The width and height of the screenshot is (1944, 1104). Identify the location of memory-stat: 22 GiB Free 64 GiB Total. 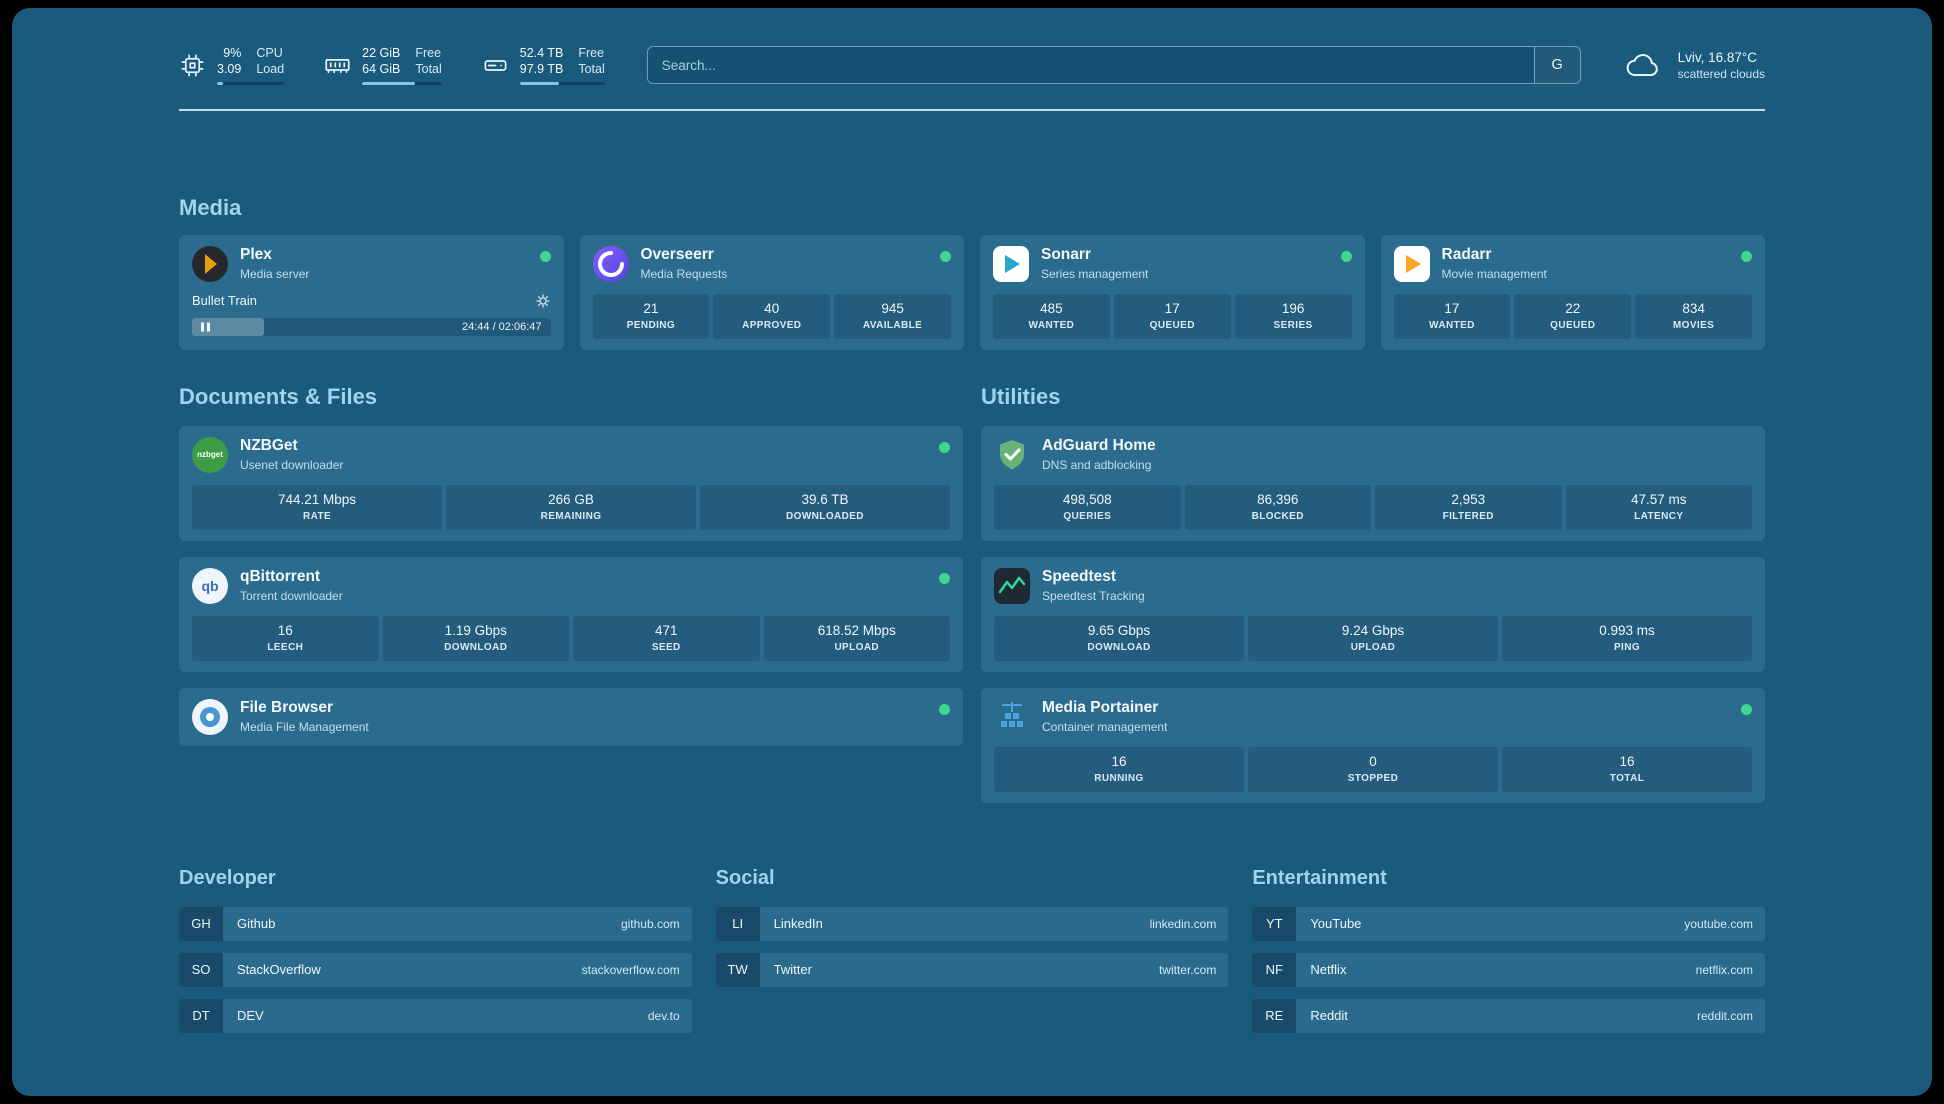
(383, 65).